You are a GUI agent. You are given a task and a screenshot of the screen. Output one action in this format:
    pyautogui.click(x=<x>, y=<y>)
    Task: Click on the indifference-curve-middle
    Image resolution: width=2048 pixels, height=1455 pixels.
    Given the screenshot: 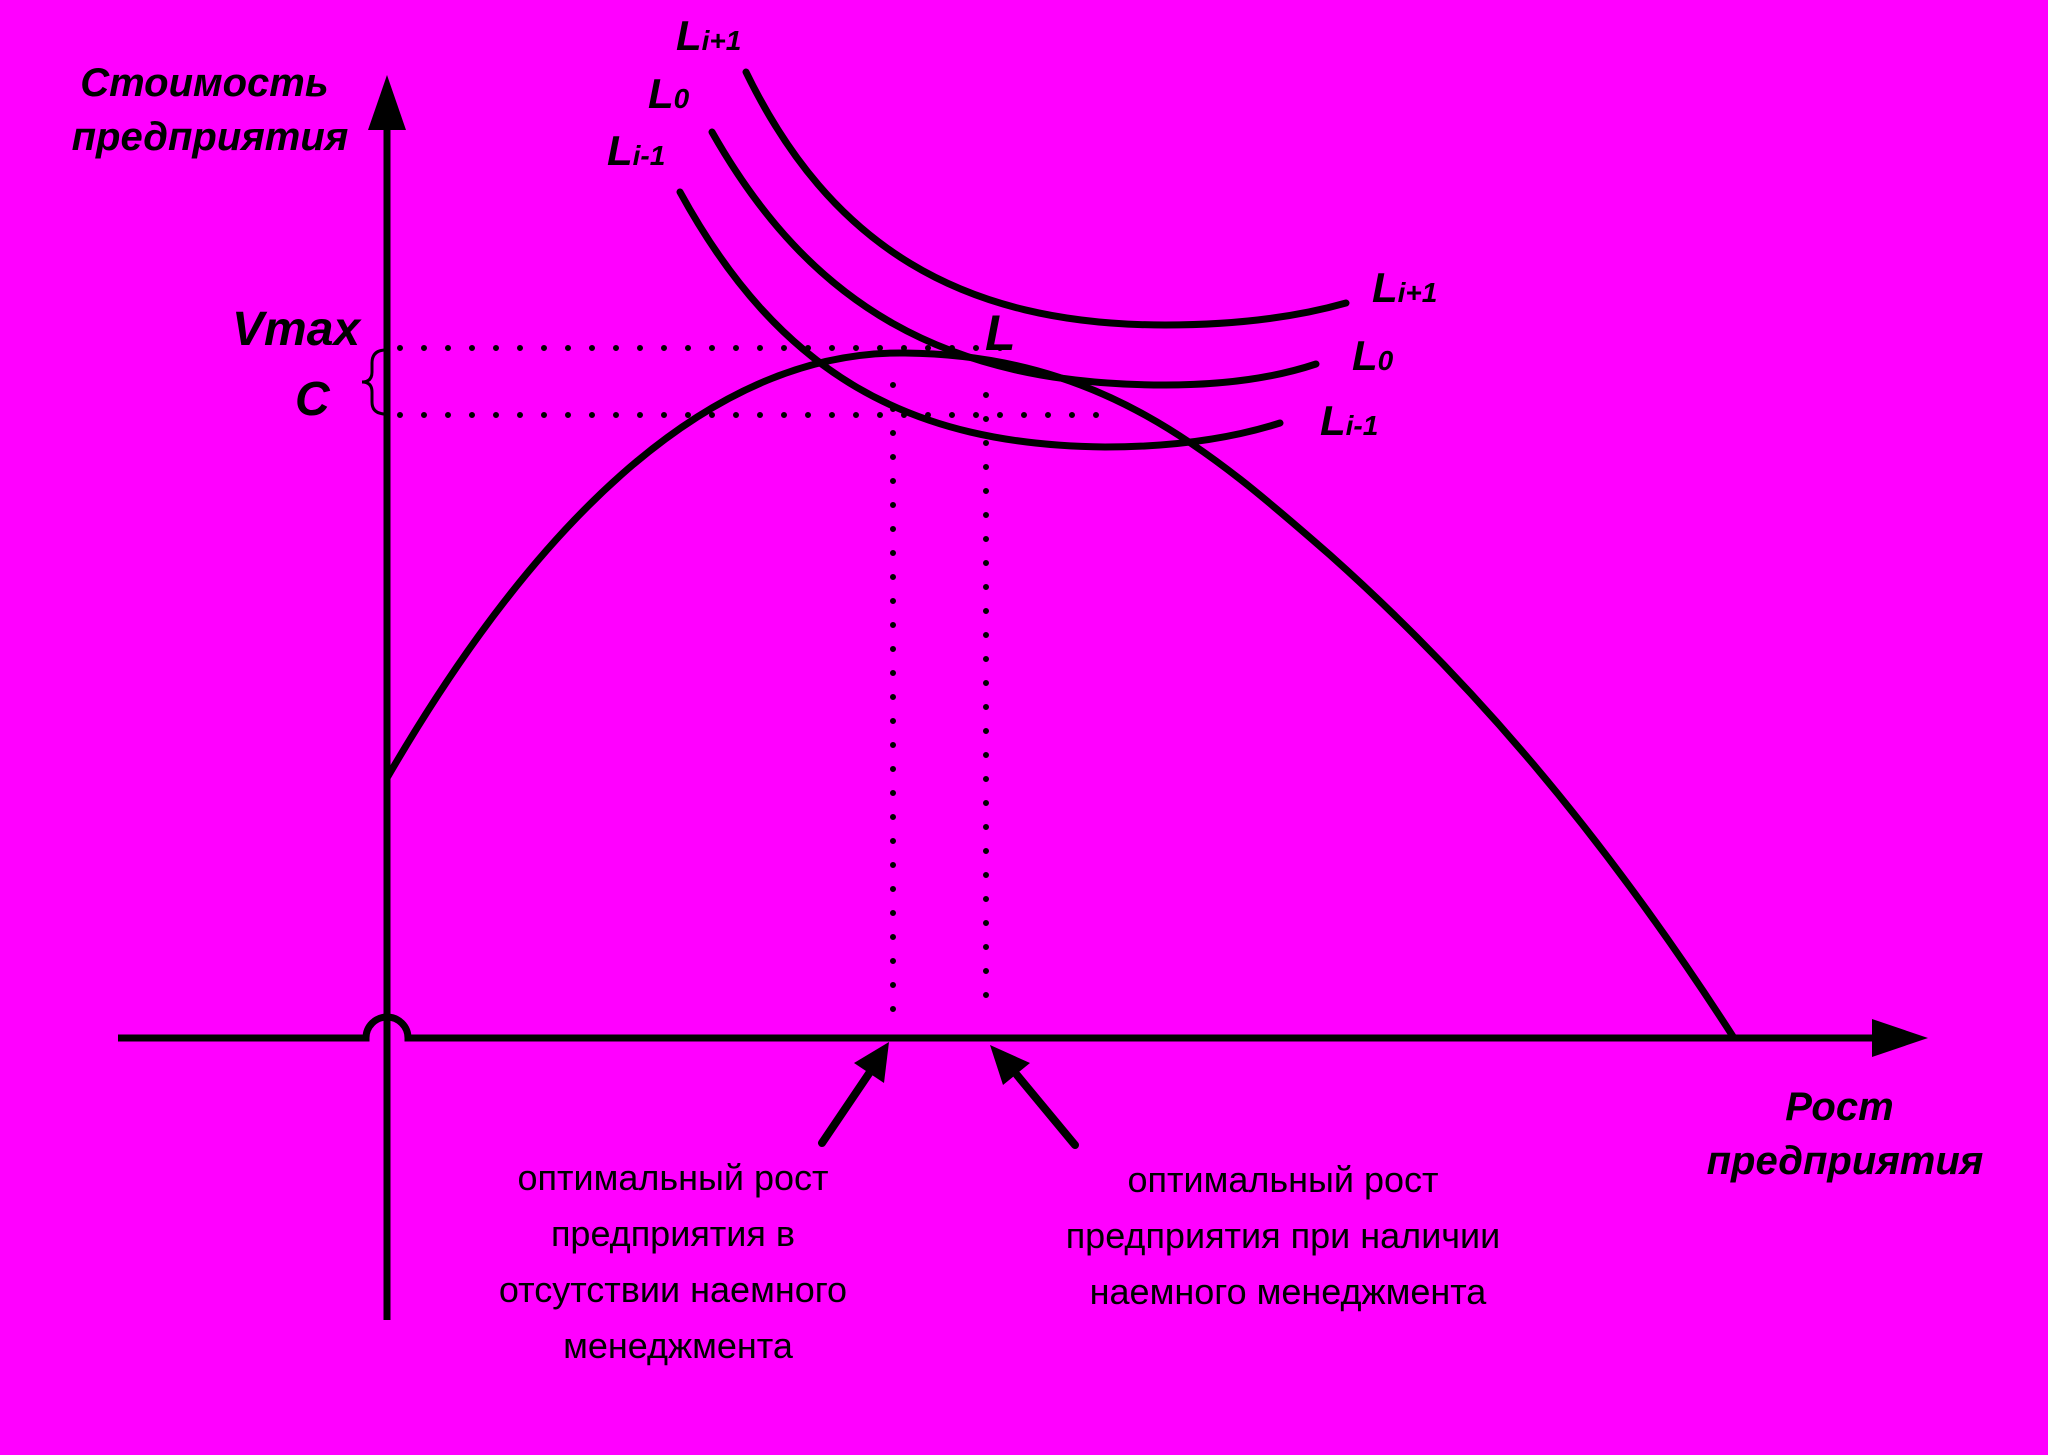 What is the action you would take?
    pyautogui.click(x=1014, y=258)
    